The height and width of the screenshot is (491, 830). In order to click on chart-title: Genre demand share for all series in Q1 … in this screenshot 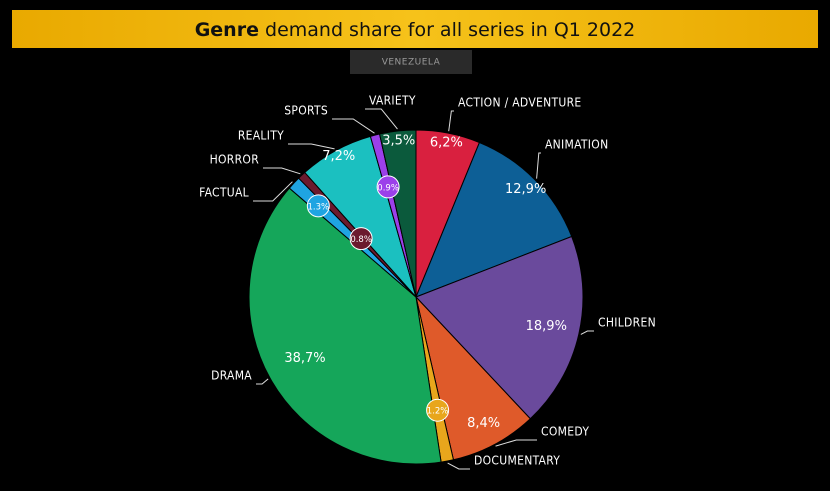, I will do `click(415, 30)`.